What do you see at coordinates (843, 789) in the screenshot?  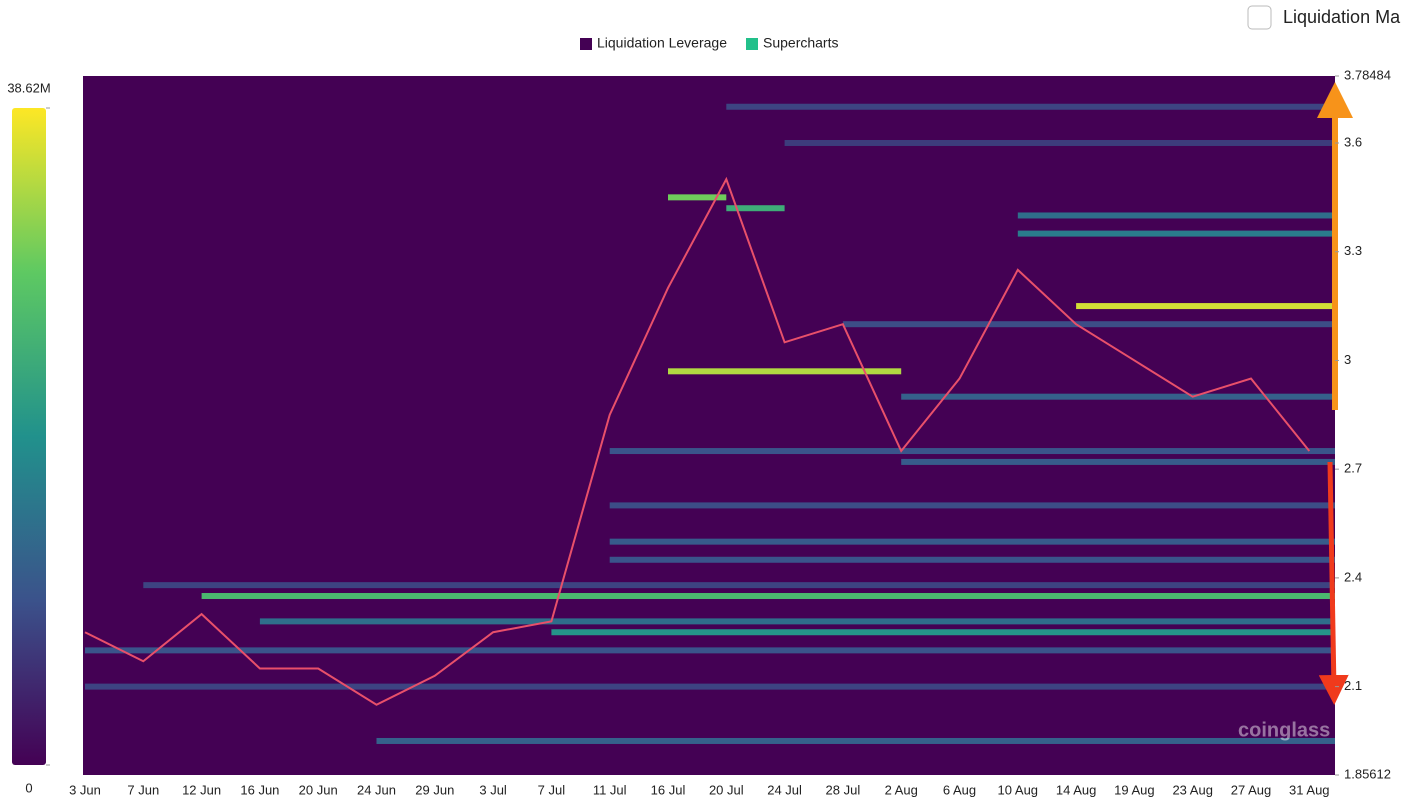 I see `x-tick-label: 28 Jul` at bounding box center [843, 789].